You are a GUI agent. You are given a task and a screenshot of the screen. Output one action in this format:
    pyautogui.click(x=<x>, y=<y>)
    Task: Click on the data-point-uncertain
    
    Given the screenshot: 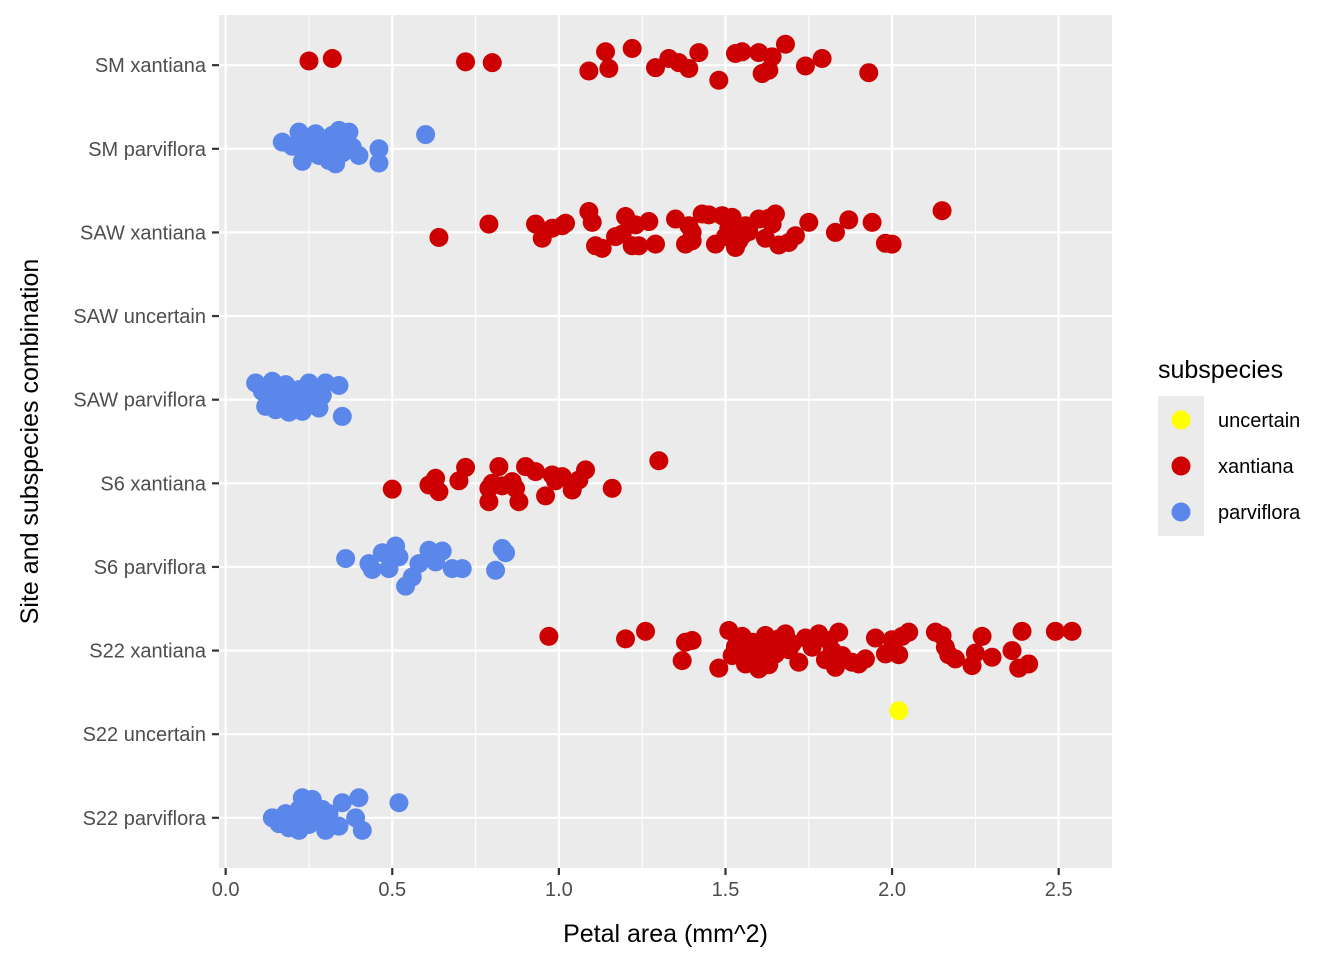 What is the action you would take?
    pyautogui.click(x=899, y=711)
    